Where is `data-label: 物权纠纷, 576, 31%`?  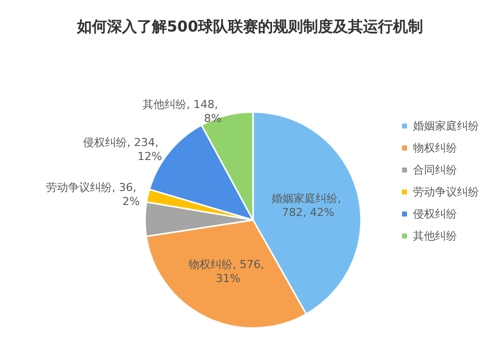 data-label: 物权纠纷, 576, 31% is located at coordinates (228, 271).